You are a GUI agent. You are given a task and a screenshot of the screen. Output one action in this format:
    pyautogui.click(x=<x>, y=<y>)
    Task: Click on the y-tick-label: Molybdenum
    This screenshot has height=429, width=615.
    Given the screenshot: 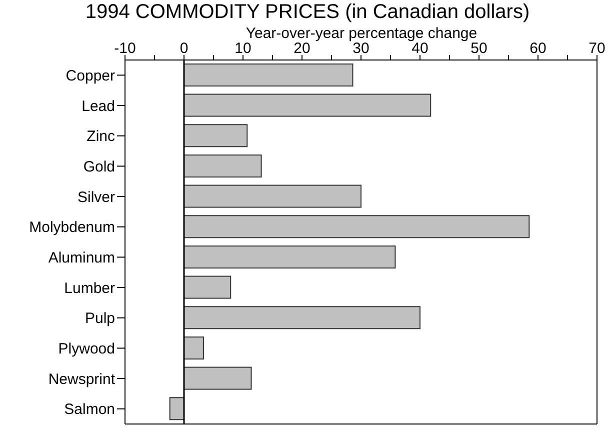 What is the action you would take?
    pyautogui.click(x=72, y=227)
    